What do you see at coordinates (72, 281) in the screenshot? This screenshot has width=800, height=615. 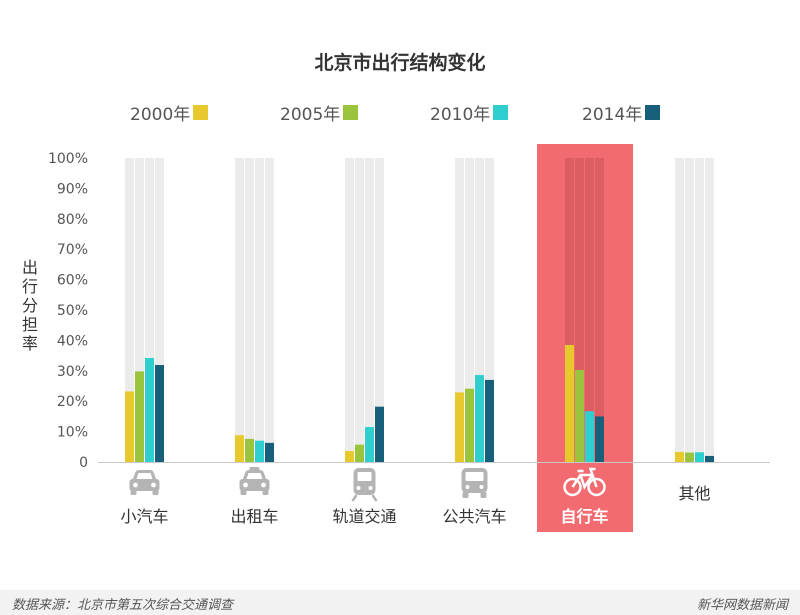 I see `y-tick-label: 60%` at bounding box center [72, 281].